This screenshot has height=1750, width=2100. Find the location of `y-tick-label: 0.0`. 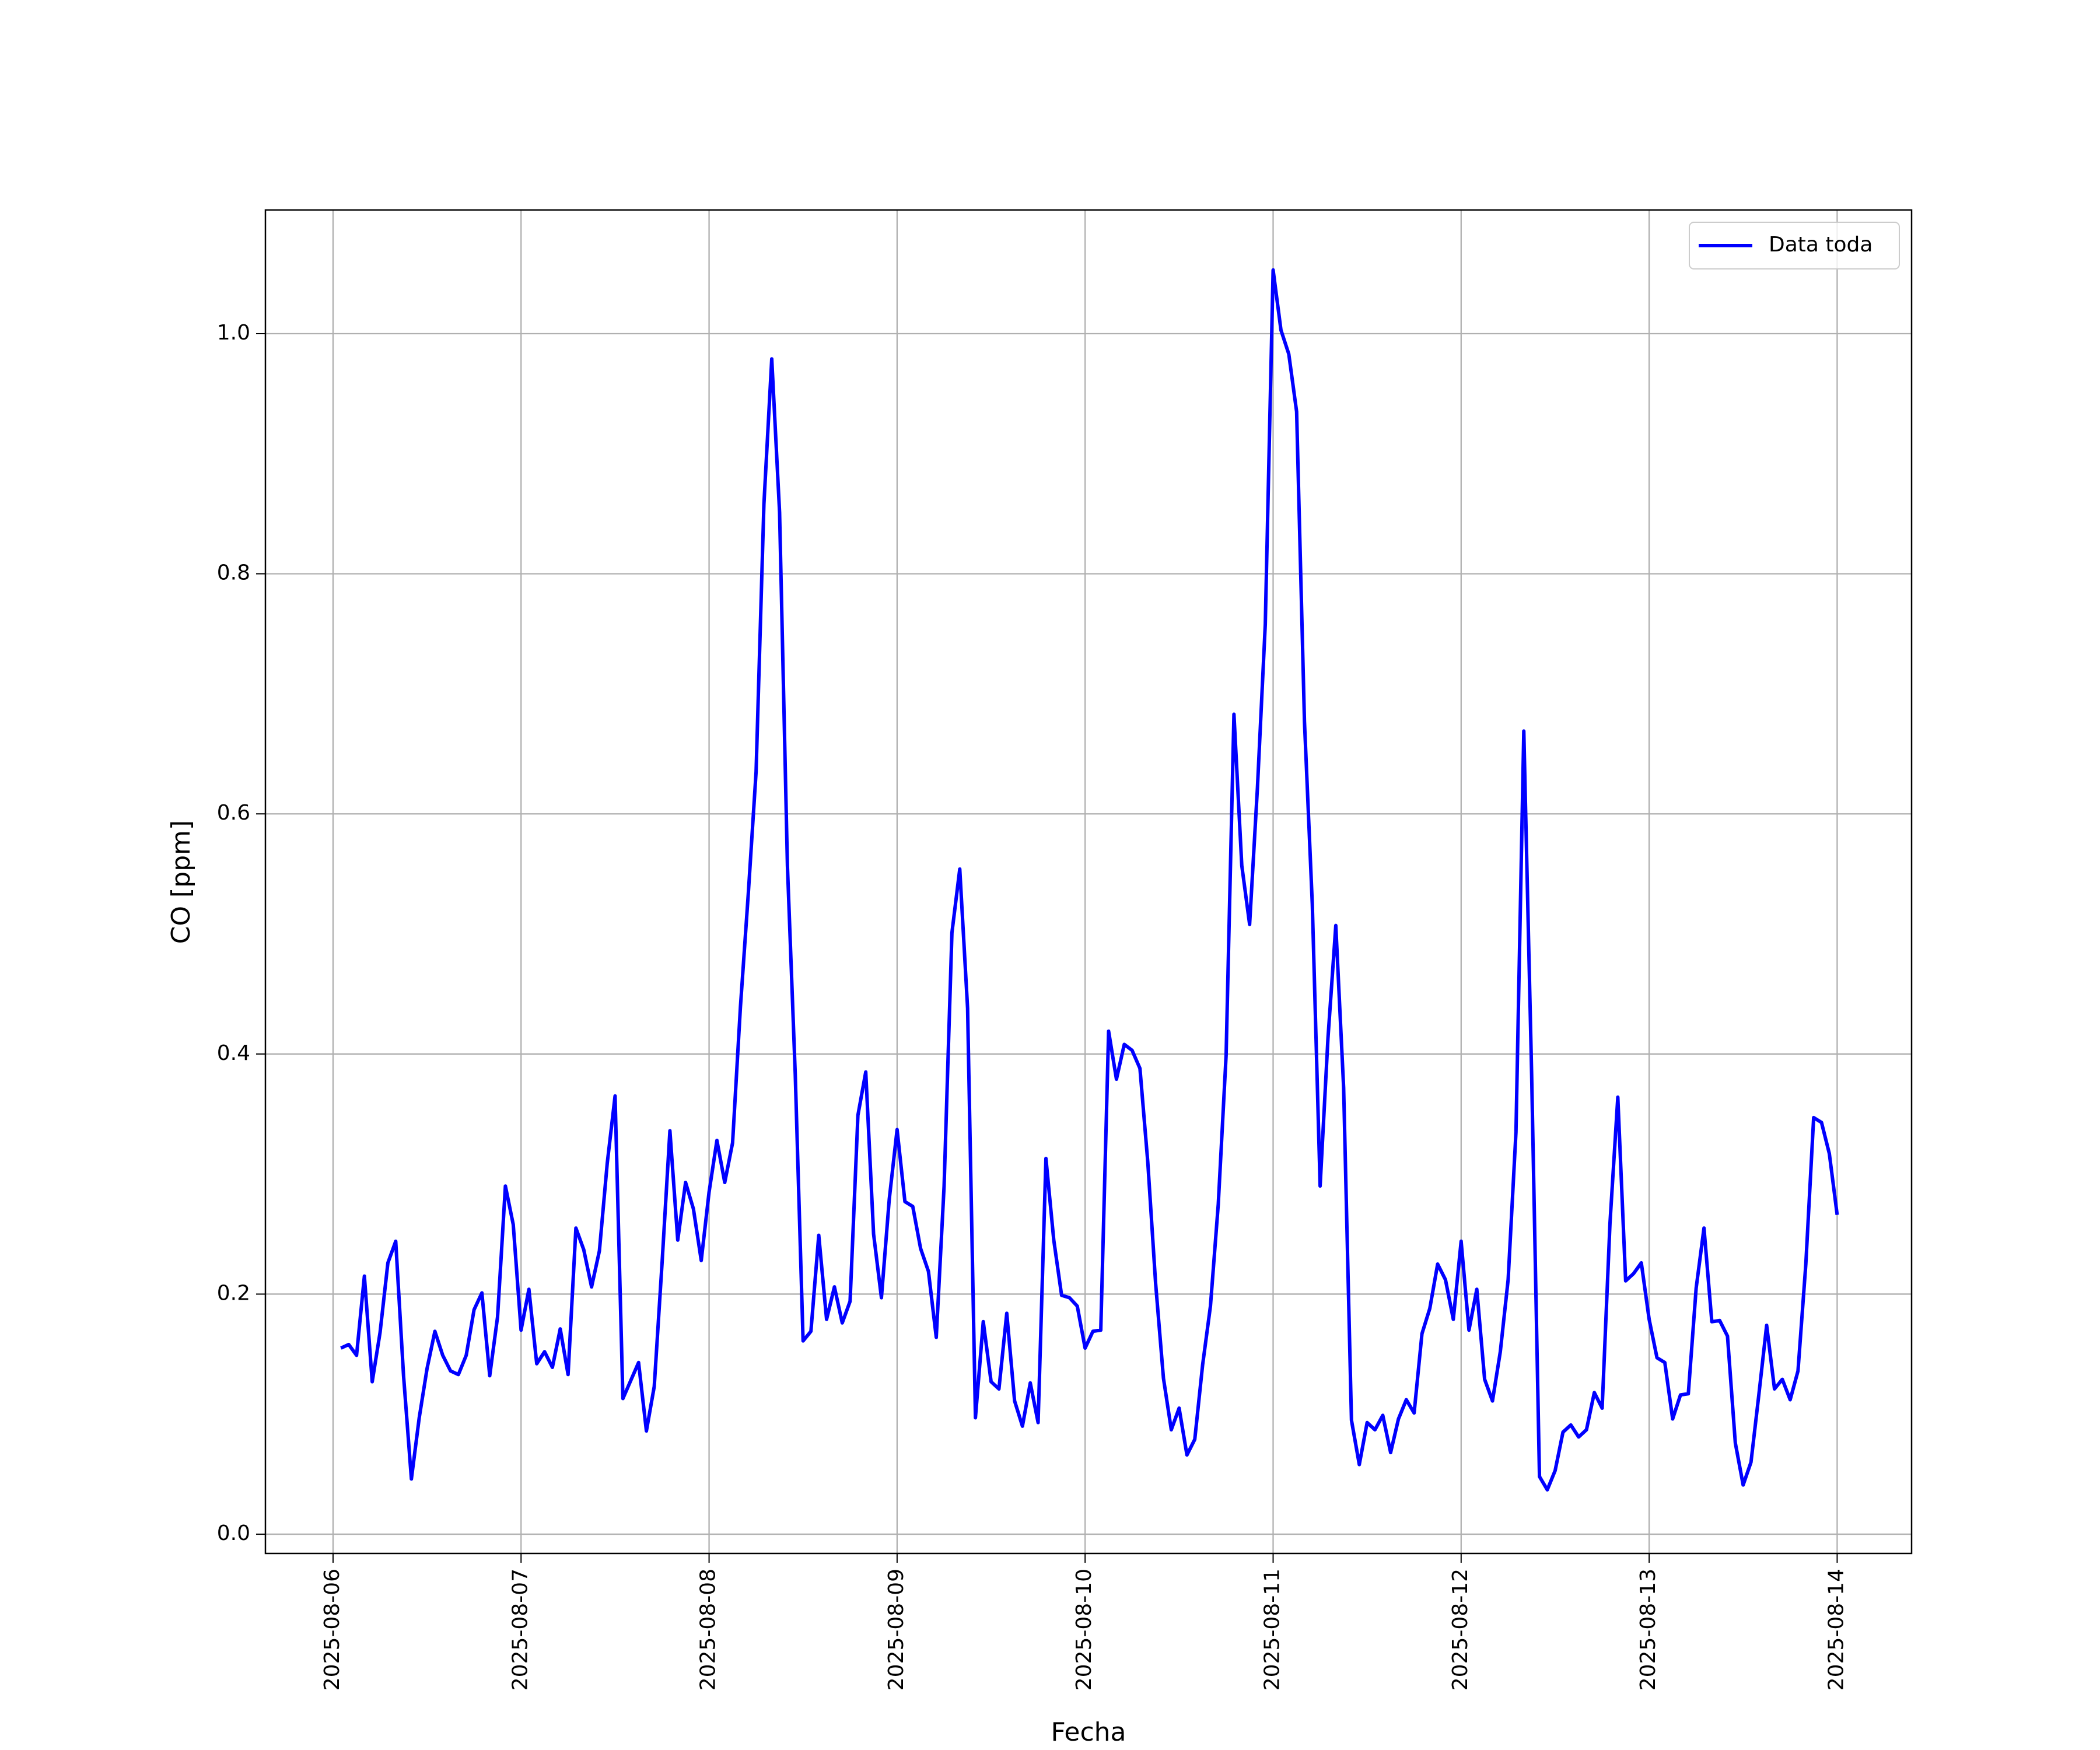

y-tick-label: 0.0 is located at coordinates (233, 1533).